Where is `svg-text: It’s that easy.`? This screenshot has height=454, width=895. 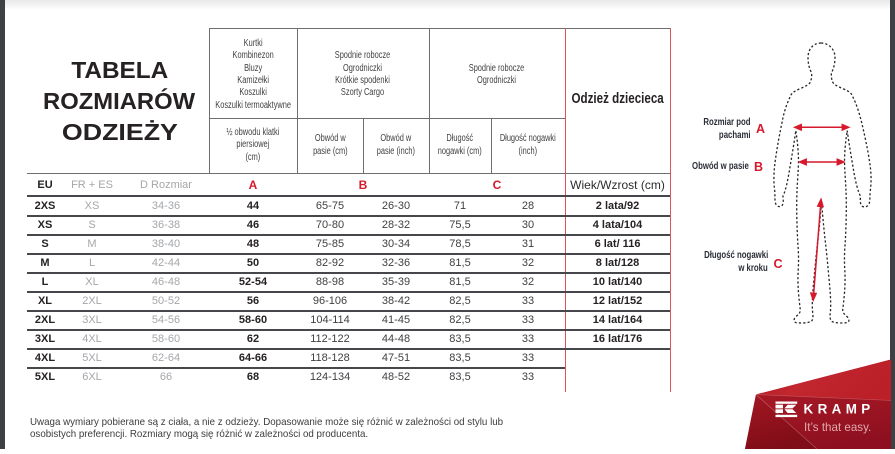 svg-text: It’s that easy. is located at coordinates (837, 427).